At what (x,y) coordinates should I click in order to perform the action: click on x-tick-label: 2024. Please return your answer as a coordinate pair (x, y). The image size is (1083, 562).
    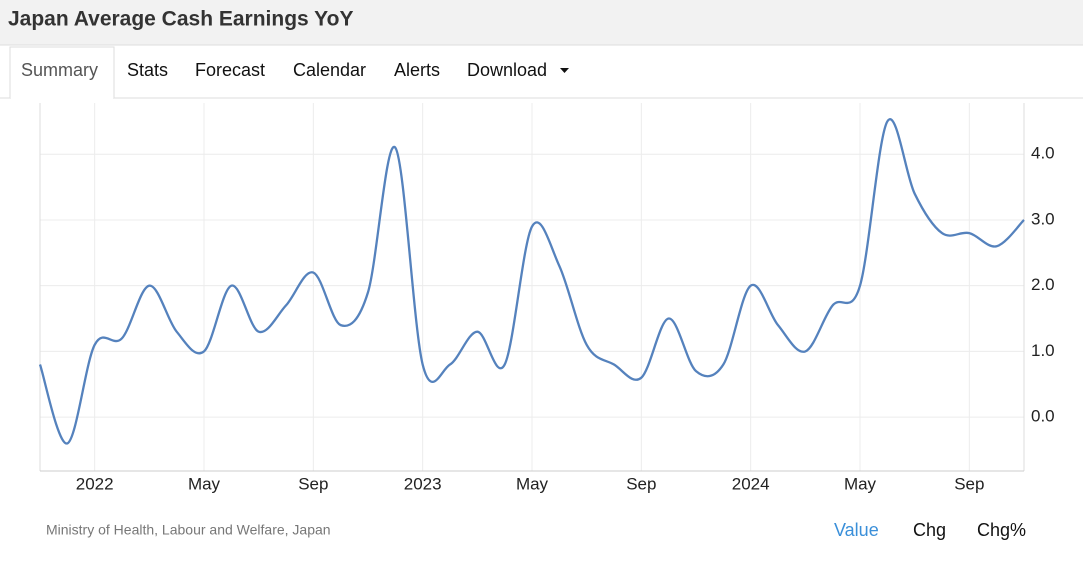
    Looking at the image, I should click on (751, 483).